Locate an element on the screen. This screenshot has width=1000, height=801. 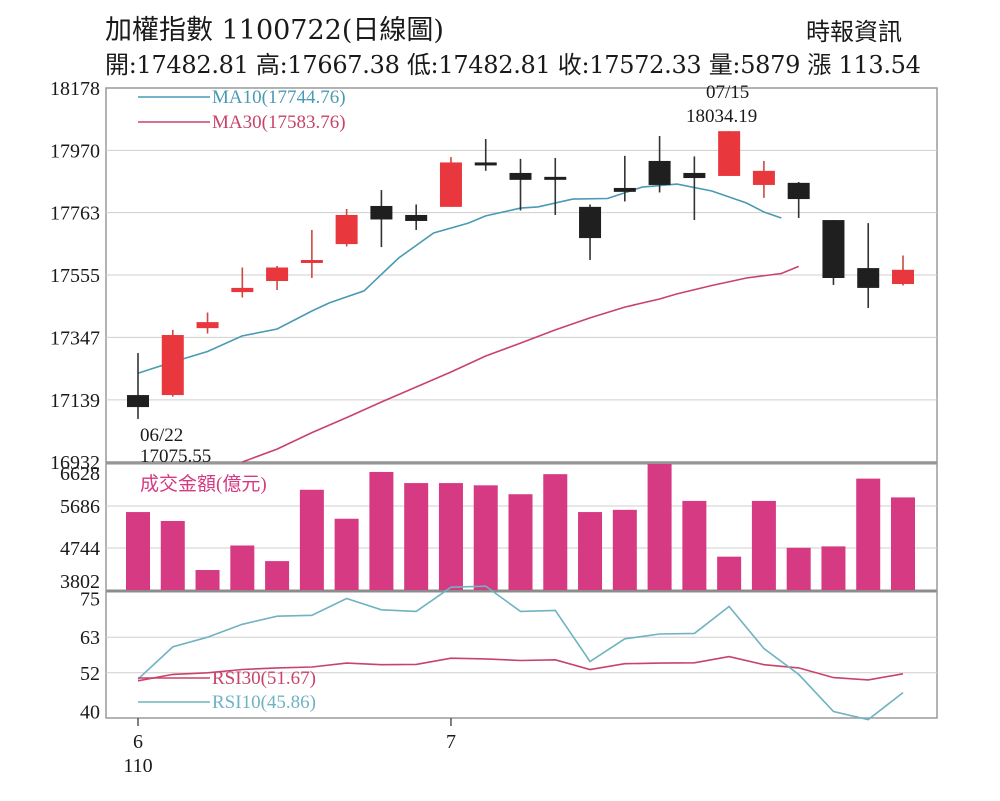
price-tick-label: 17347 is located at coordinates (75, 338).